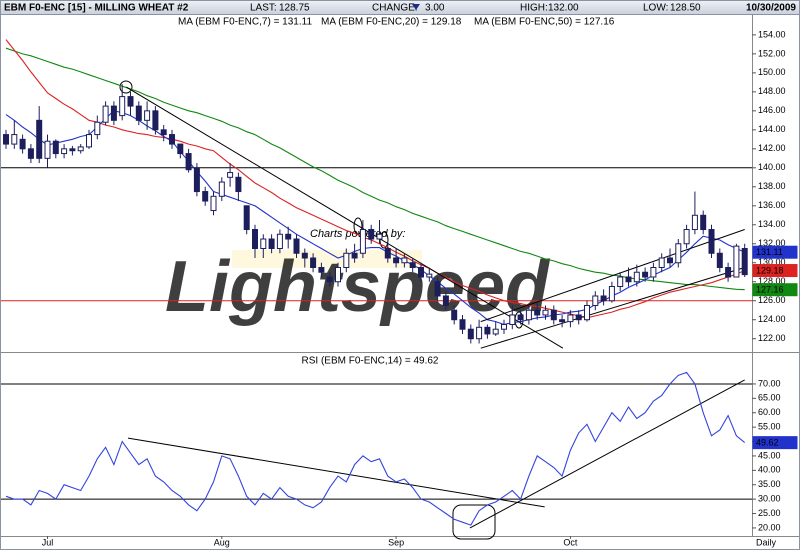  I want to click on y-tick-label: 146.00, so click(772, 110).